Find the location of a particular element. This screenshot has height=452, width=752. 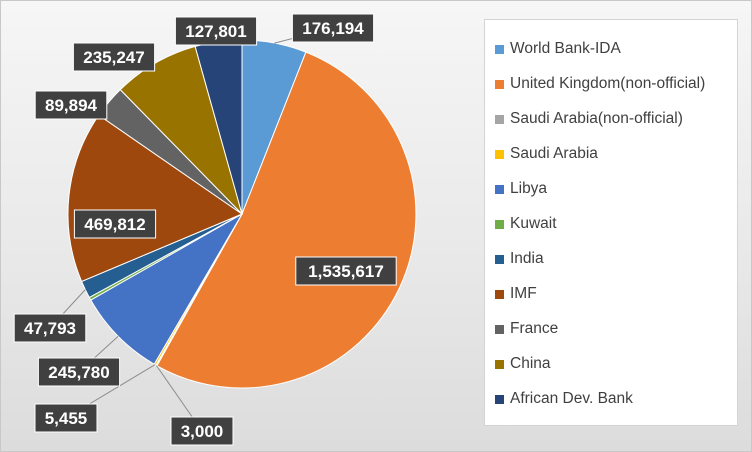

legend-item-libya: Libya is located at coordinates (521, 189).